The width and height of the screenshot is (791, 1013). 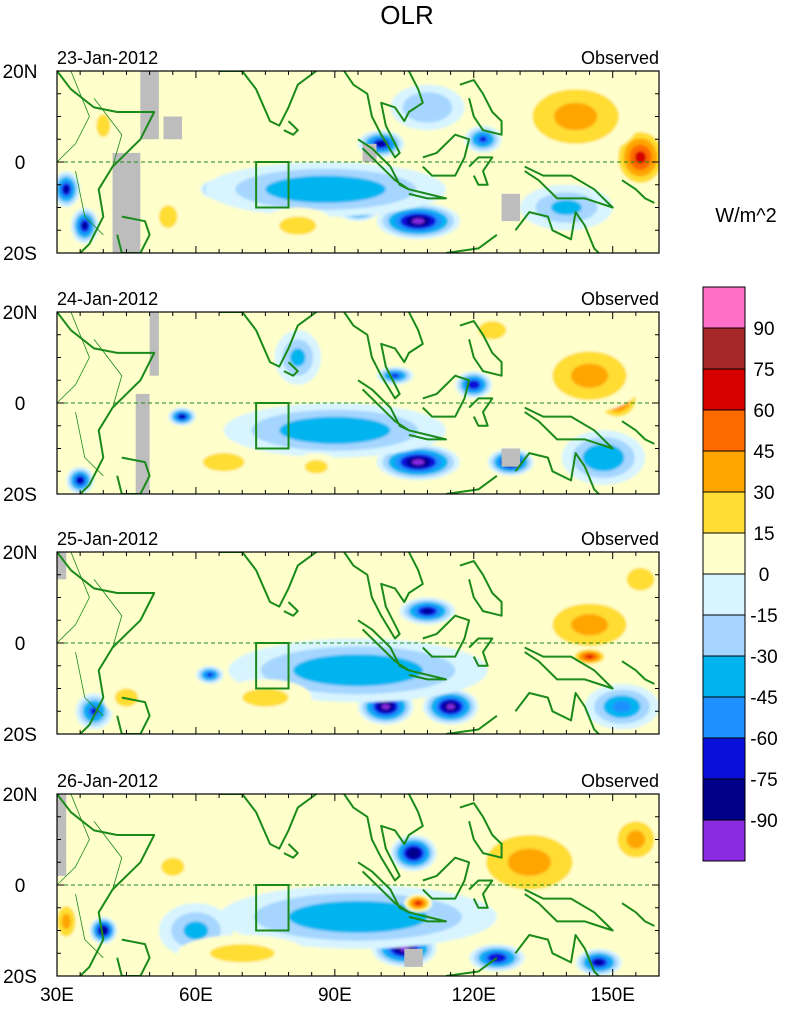 I want to click on x-tick-label: 120E, so click(x=474, y=995).